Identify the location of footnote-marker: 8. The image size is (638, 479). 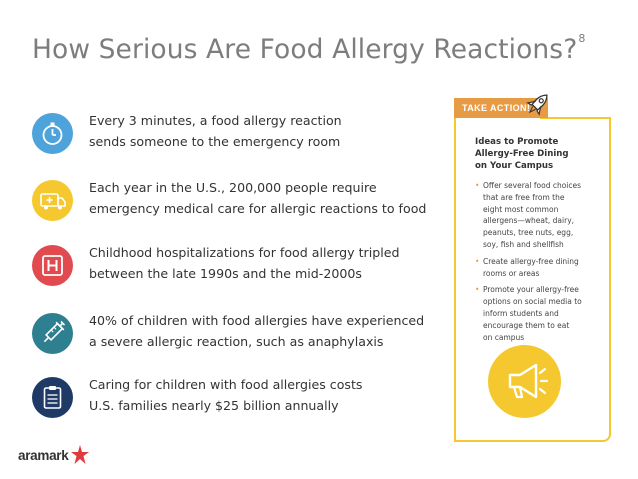
(582, 38).